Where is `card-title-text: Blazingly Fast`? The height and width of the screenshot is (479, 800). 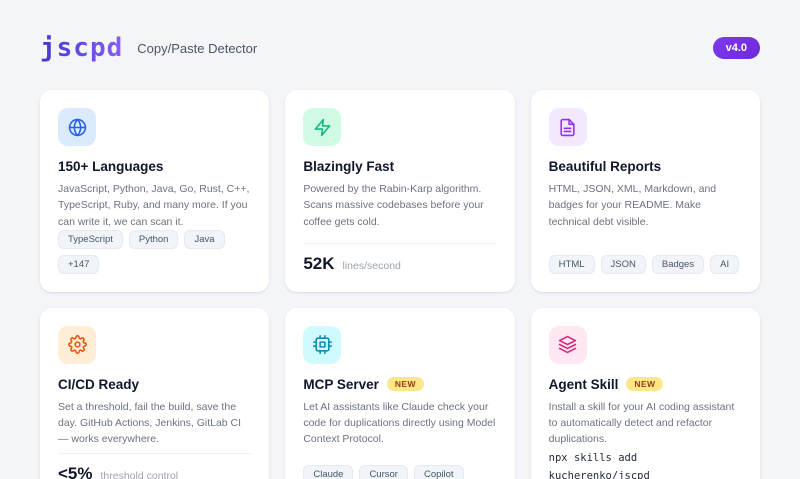 card-title-text: Blazingly Fast is located at coordinates (349, 166).